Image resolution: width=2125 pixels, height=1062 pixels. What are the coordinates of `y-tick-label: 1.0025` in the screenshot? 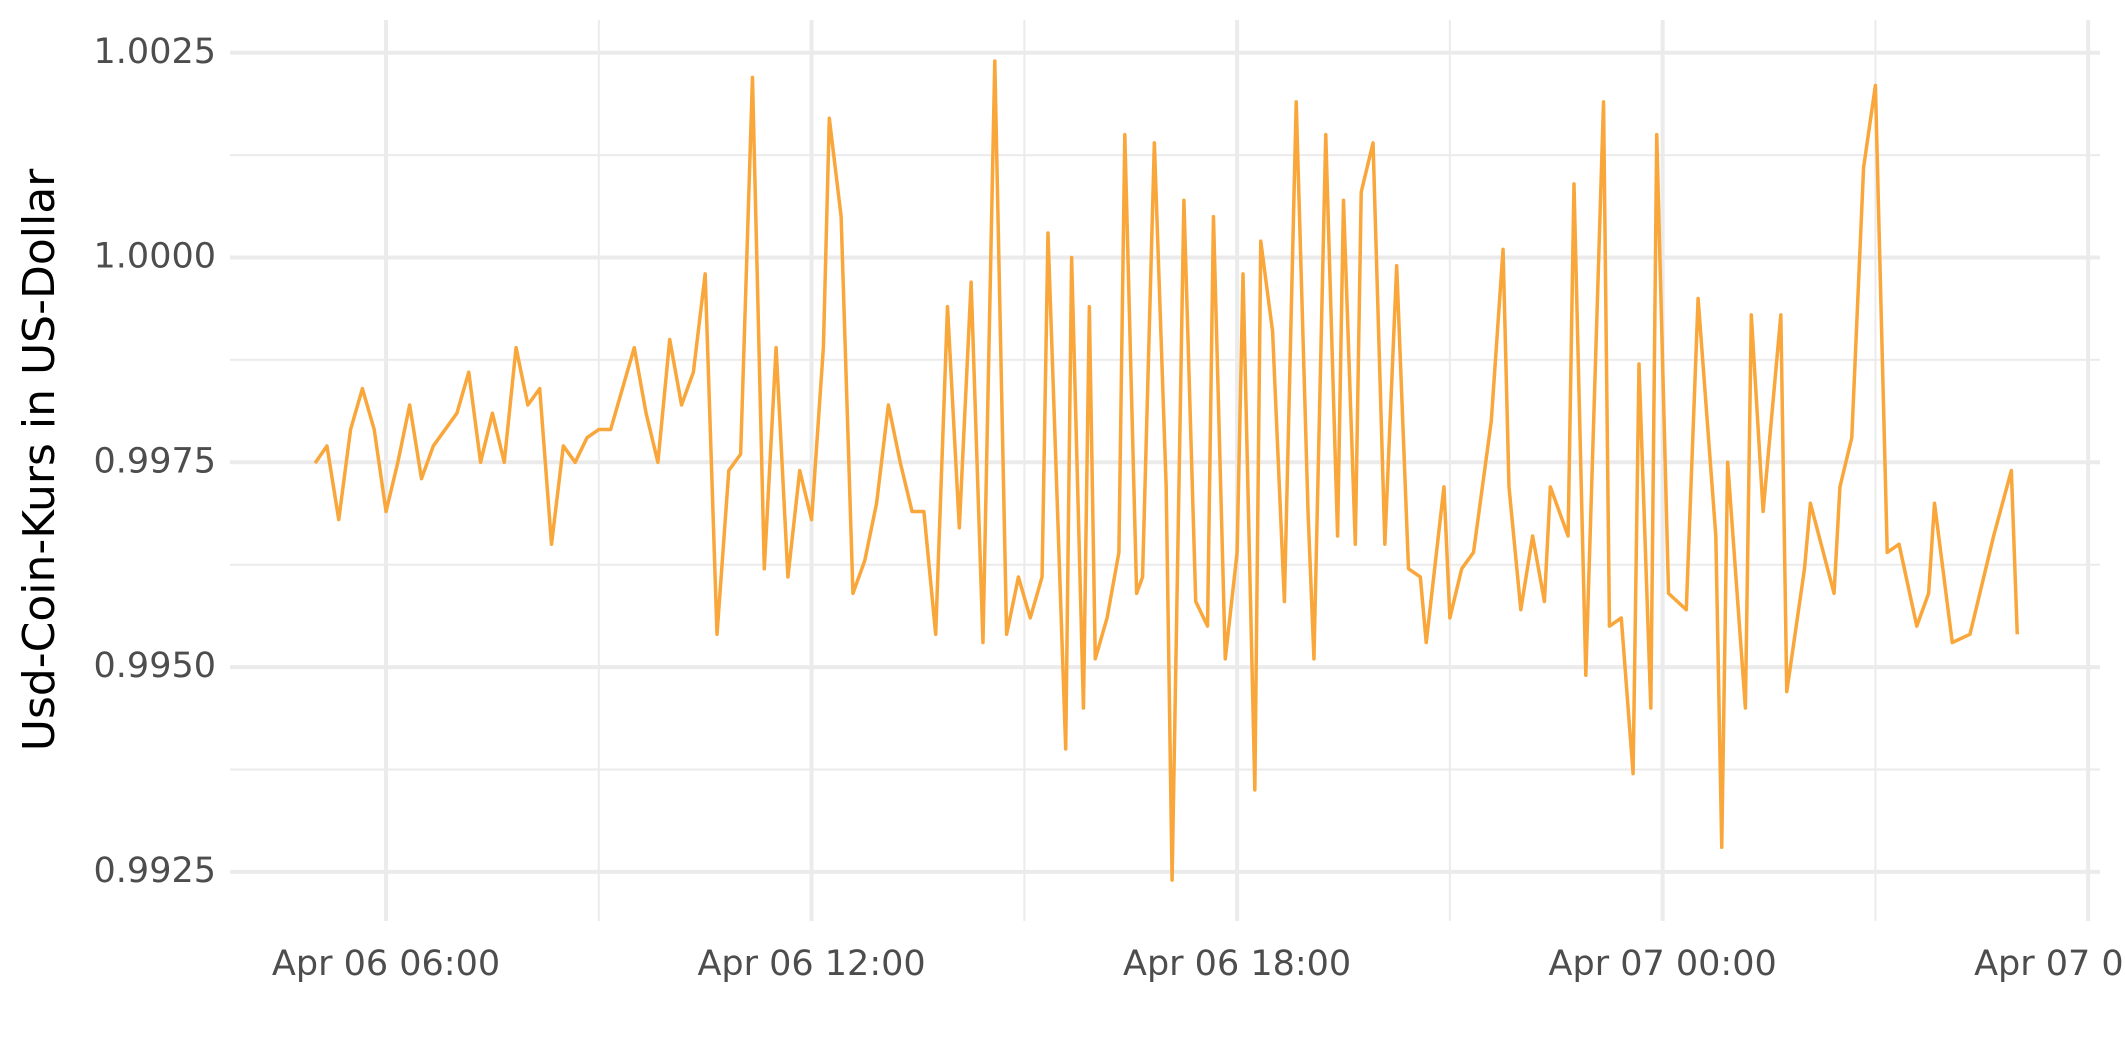 It's located at (155, 52).